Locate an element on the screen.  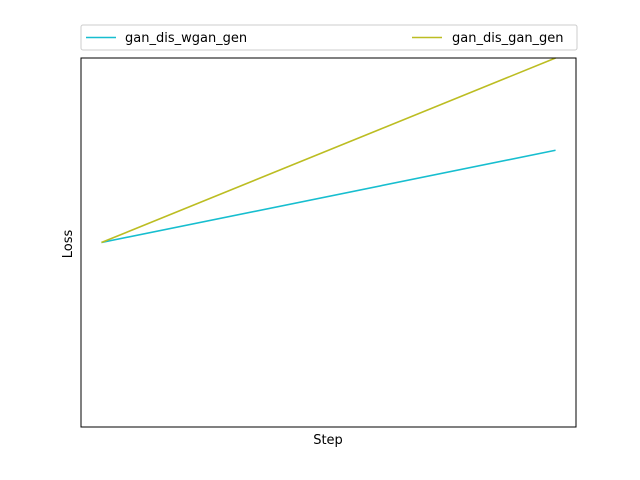
legend-frame is located at coordinates (329, 37).